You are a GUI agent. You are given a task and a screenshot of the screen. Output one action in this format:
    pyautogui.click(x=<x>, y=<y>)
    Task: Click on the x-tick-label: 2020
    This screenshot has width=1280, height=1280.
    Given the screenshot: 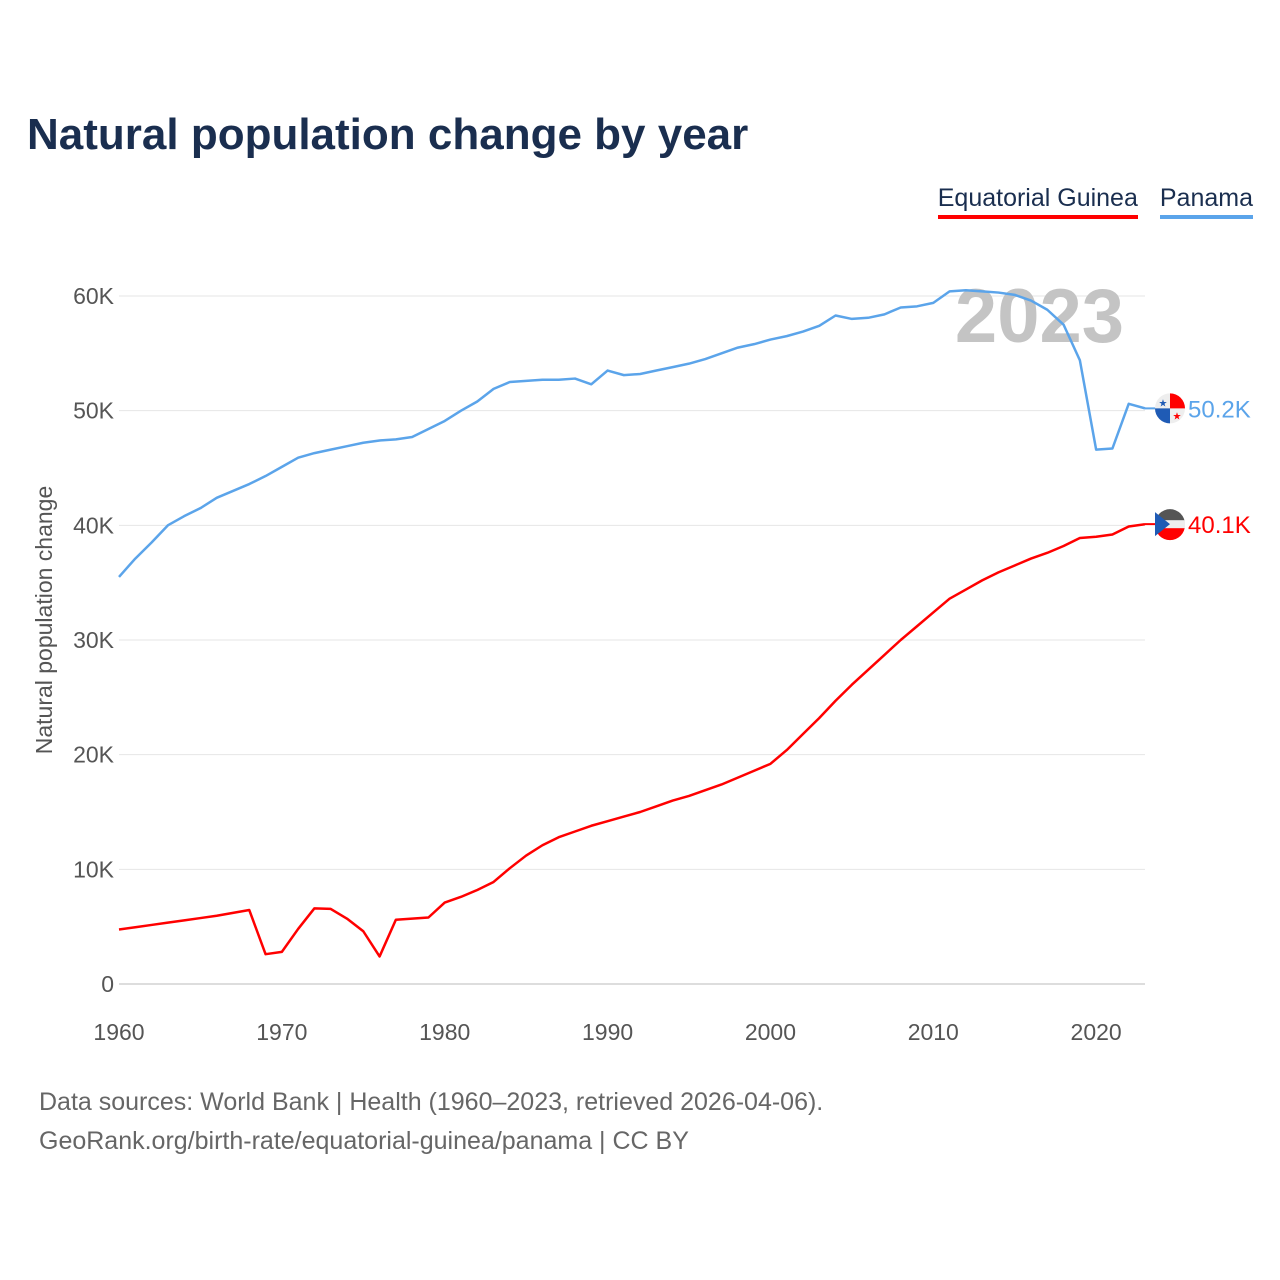 What is the action you would take?
    pyautogui.click(x=1096, y=1032)
    